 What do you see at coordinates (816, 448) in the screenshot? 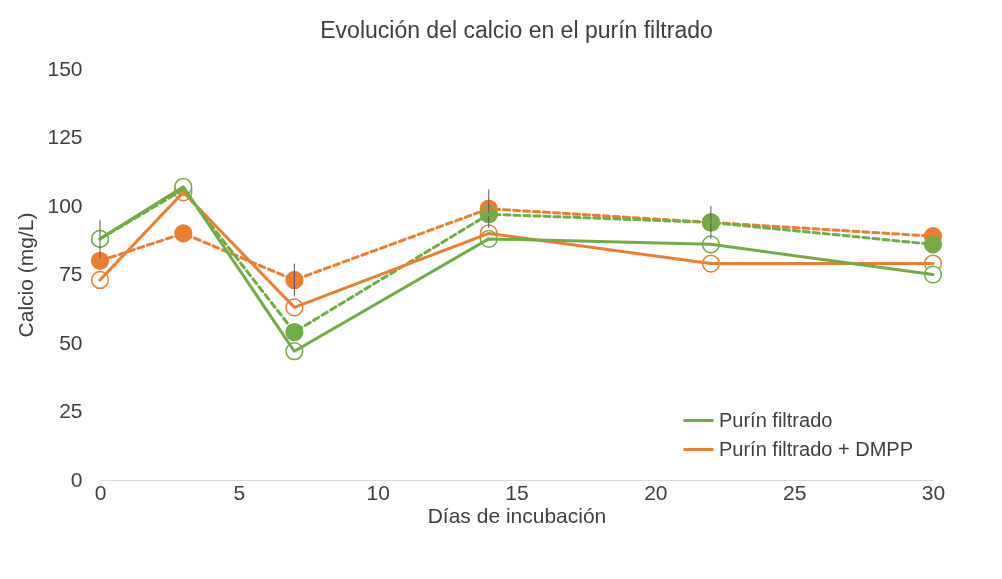
I see `legend-label: Purín filtrado + DMPP` at bounding box center [816, 448].